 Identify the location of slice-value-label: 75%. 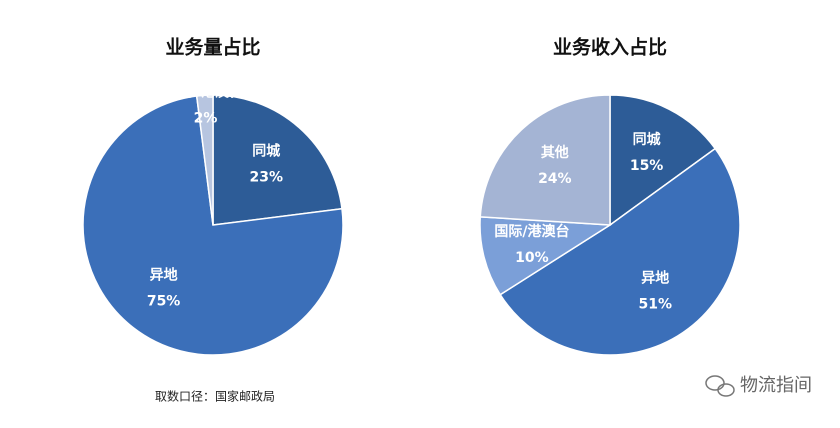
(164, 302).